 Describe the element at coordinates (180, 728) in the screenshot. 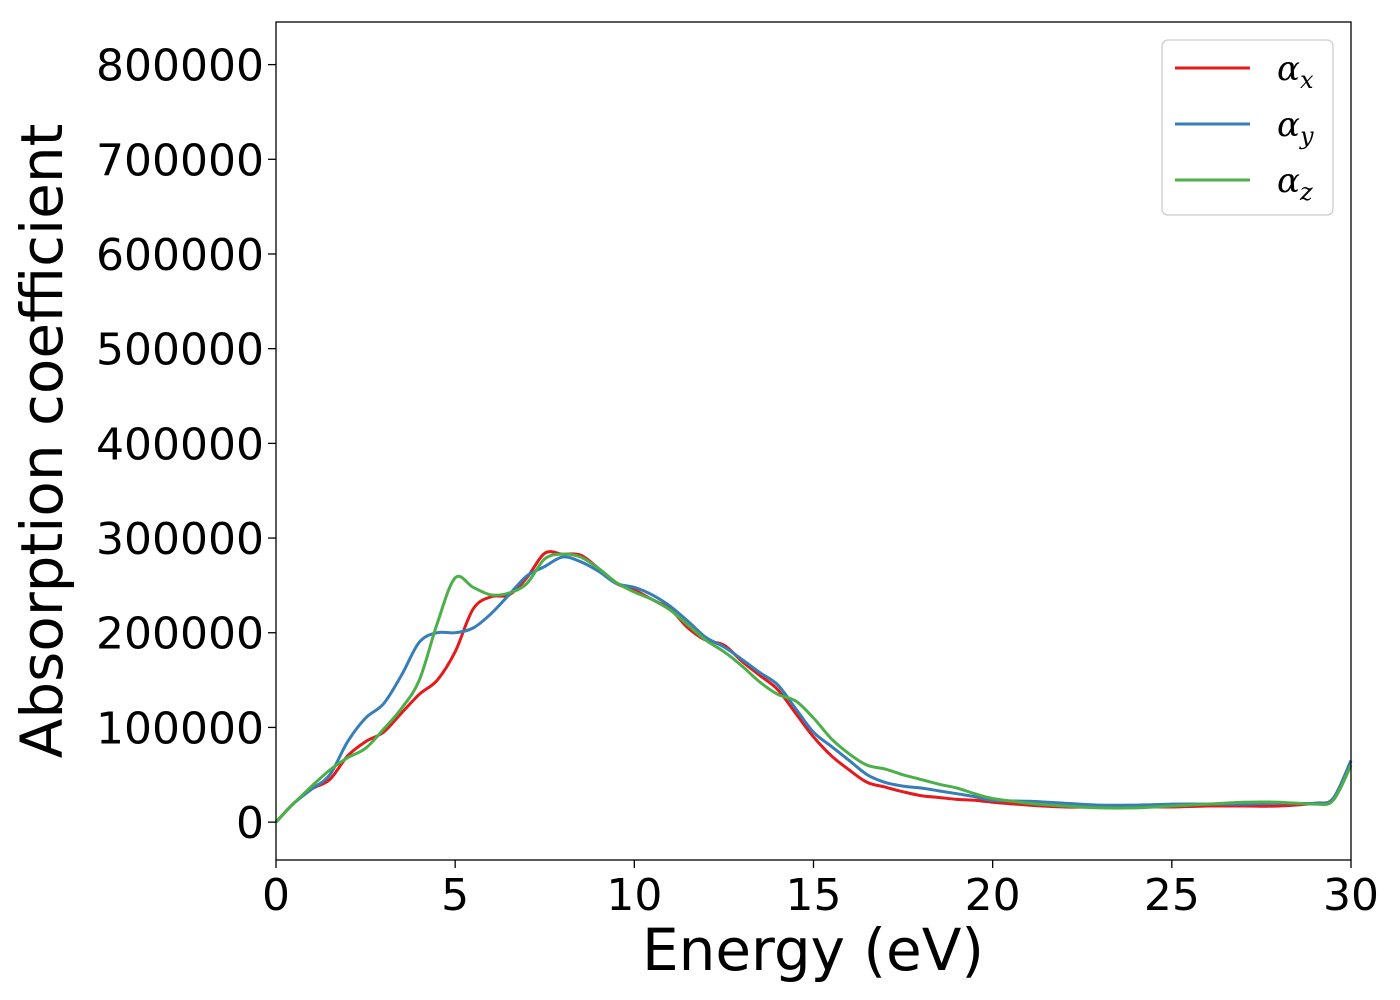

I see `y-tick-label: 100000` at that location.